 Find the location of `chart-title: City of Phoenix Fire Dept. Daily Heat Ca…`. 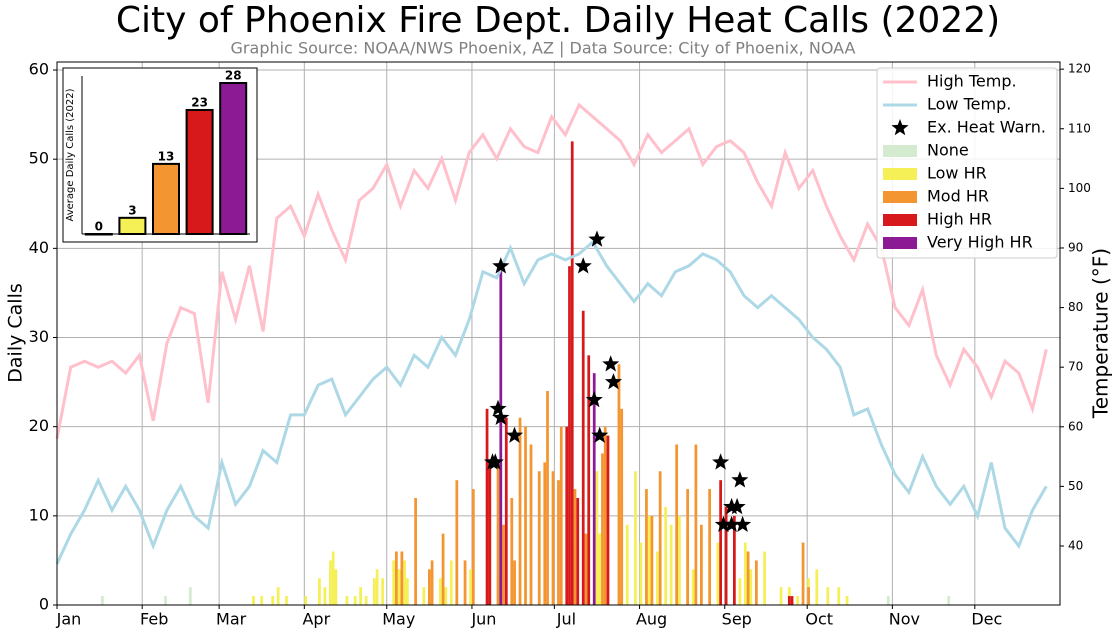

chart-title: City of Phoenix Fire Dept. Daily Heat Ca… is located at coordinates (558, 20).